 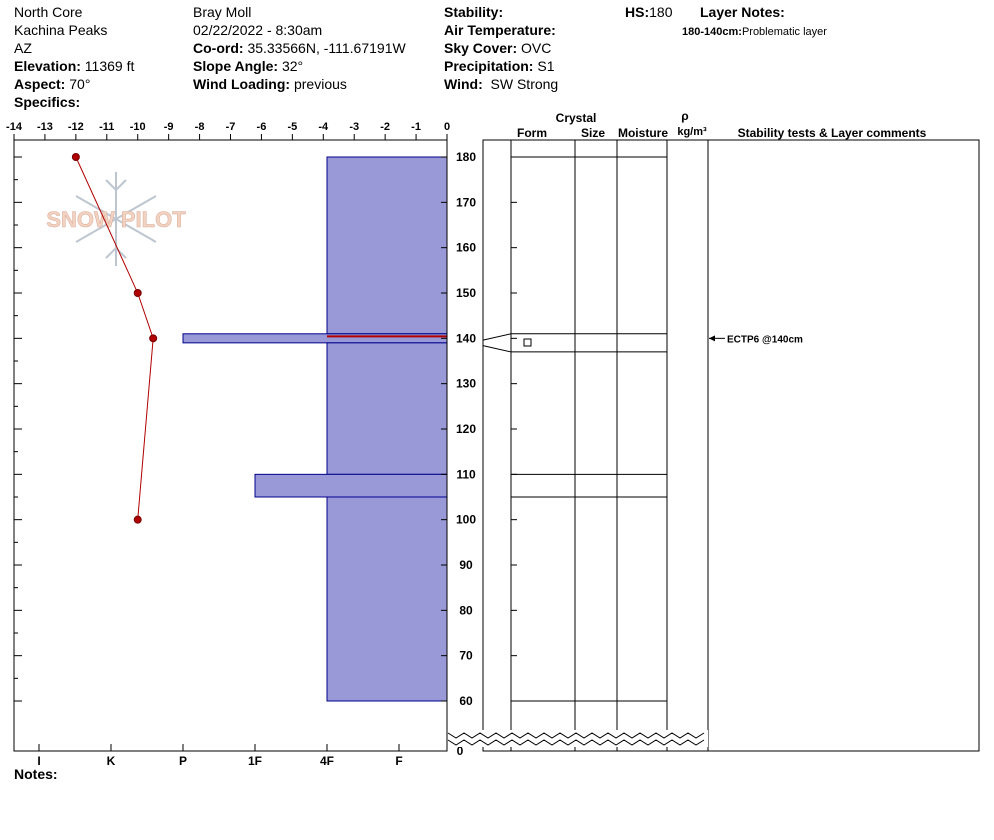 I want to click on temp-tick-label: -14, so click(x=14, y=127).